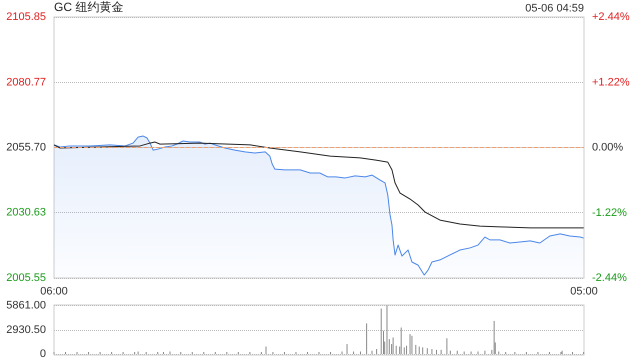  Describe the element at coordinates (26, 330) in the screenshot. I see `y-tick-label: 2930.50` at that location.